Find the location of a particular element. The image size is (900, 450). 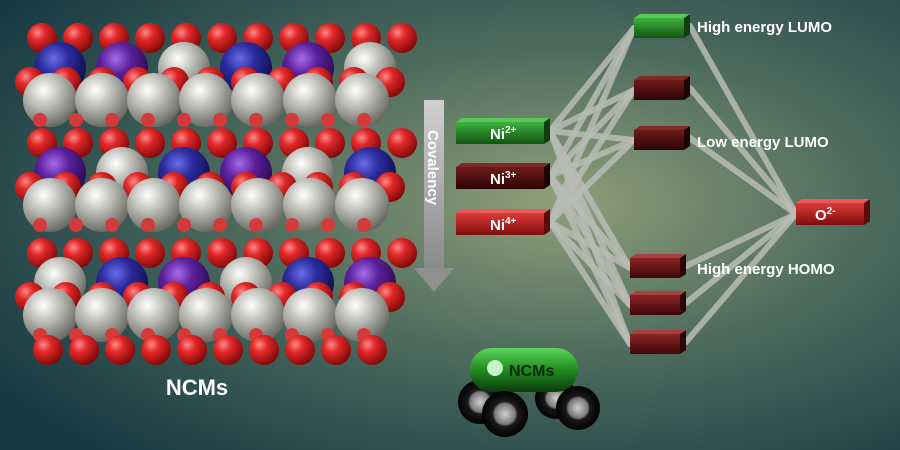

covalency-arrow is located at coordinates (434, 196).